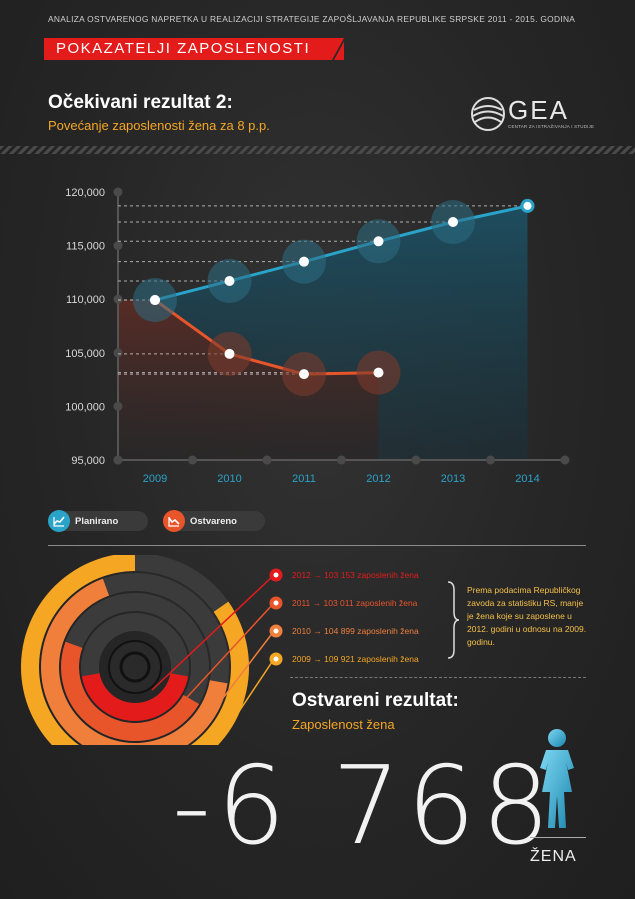 This screenshot has height=899, width=635. I want to click on section-divider, so click(317, 545).